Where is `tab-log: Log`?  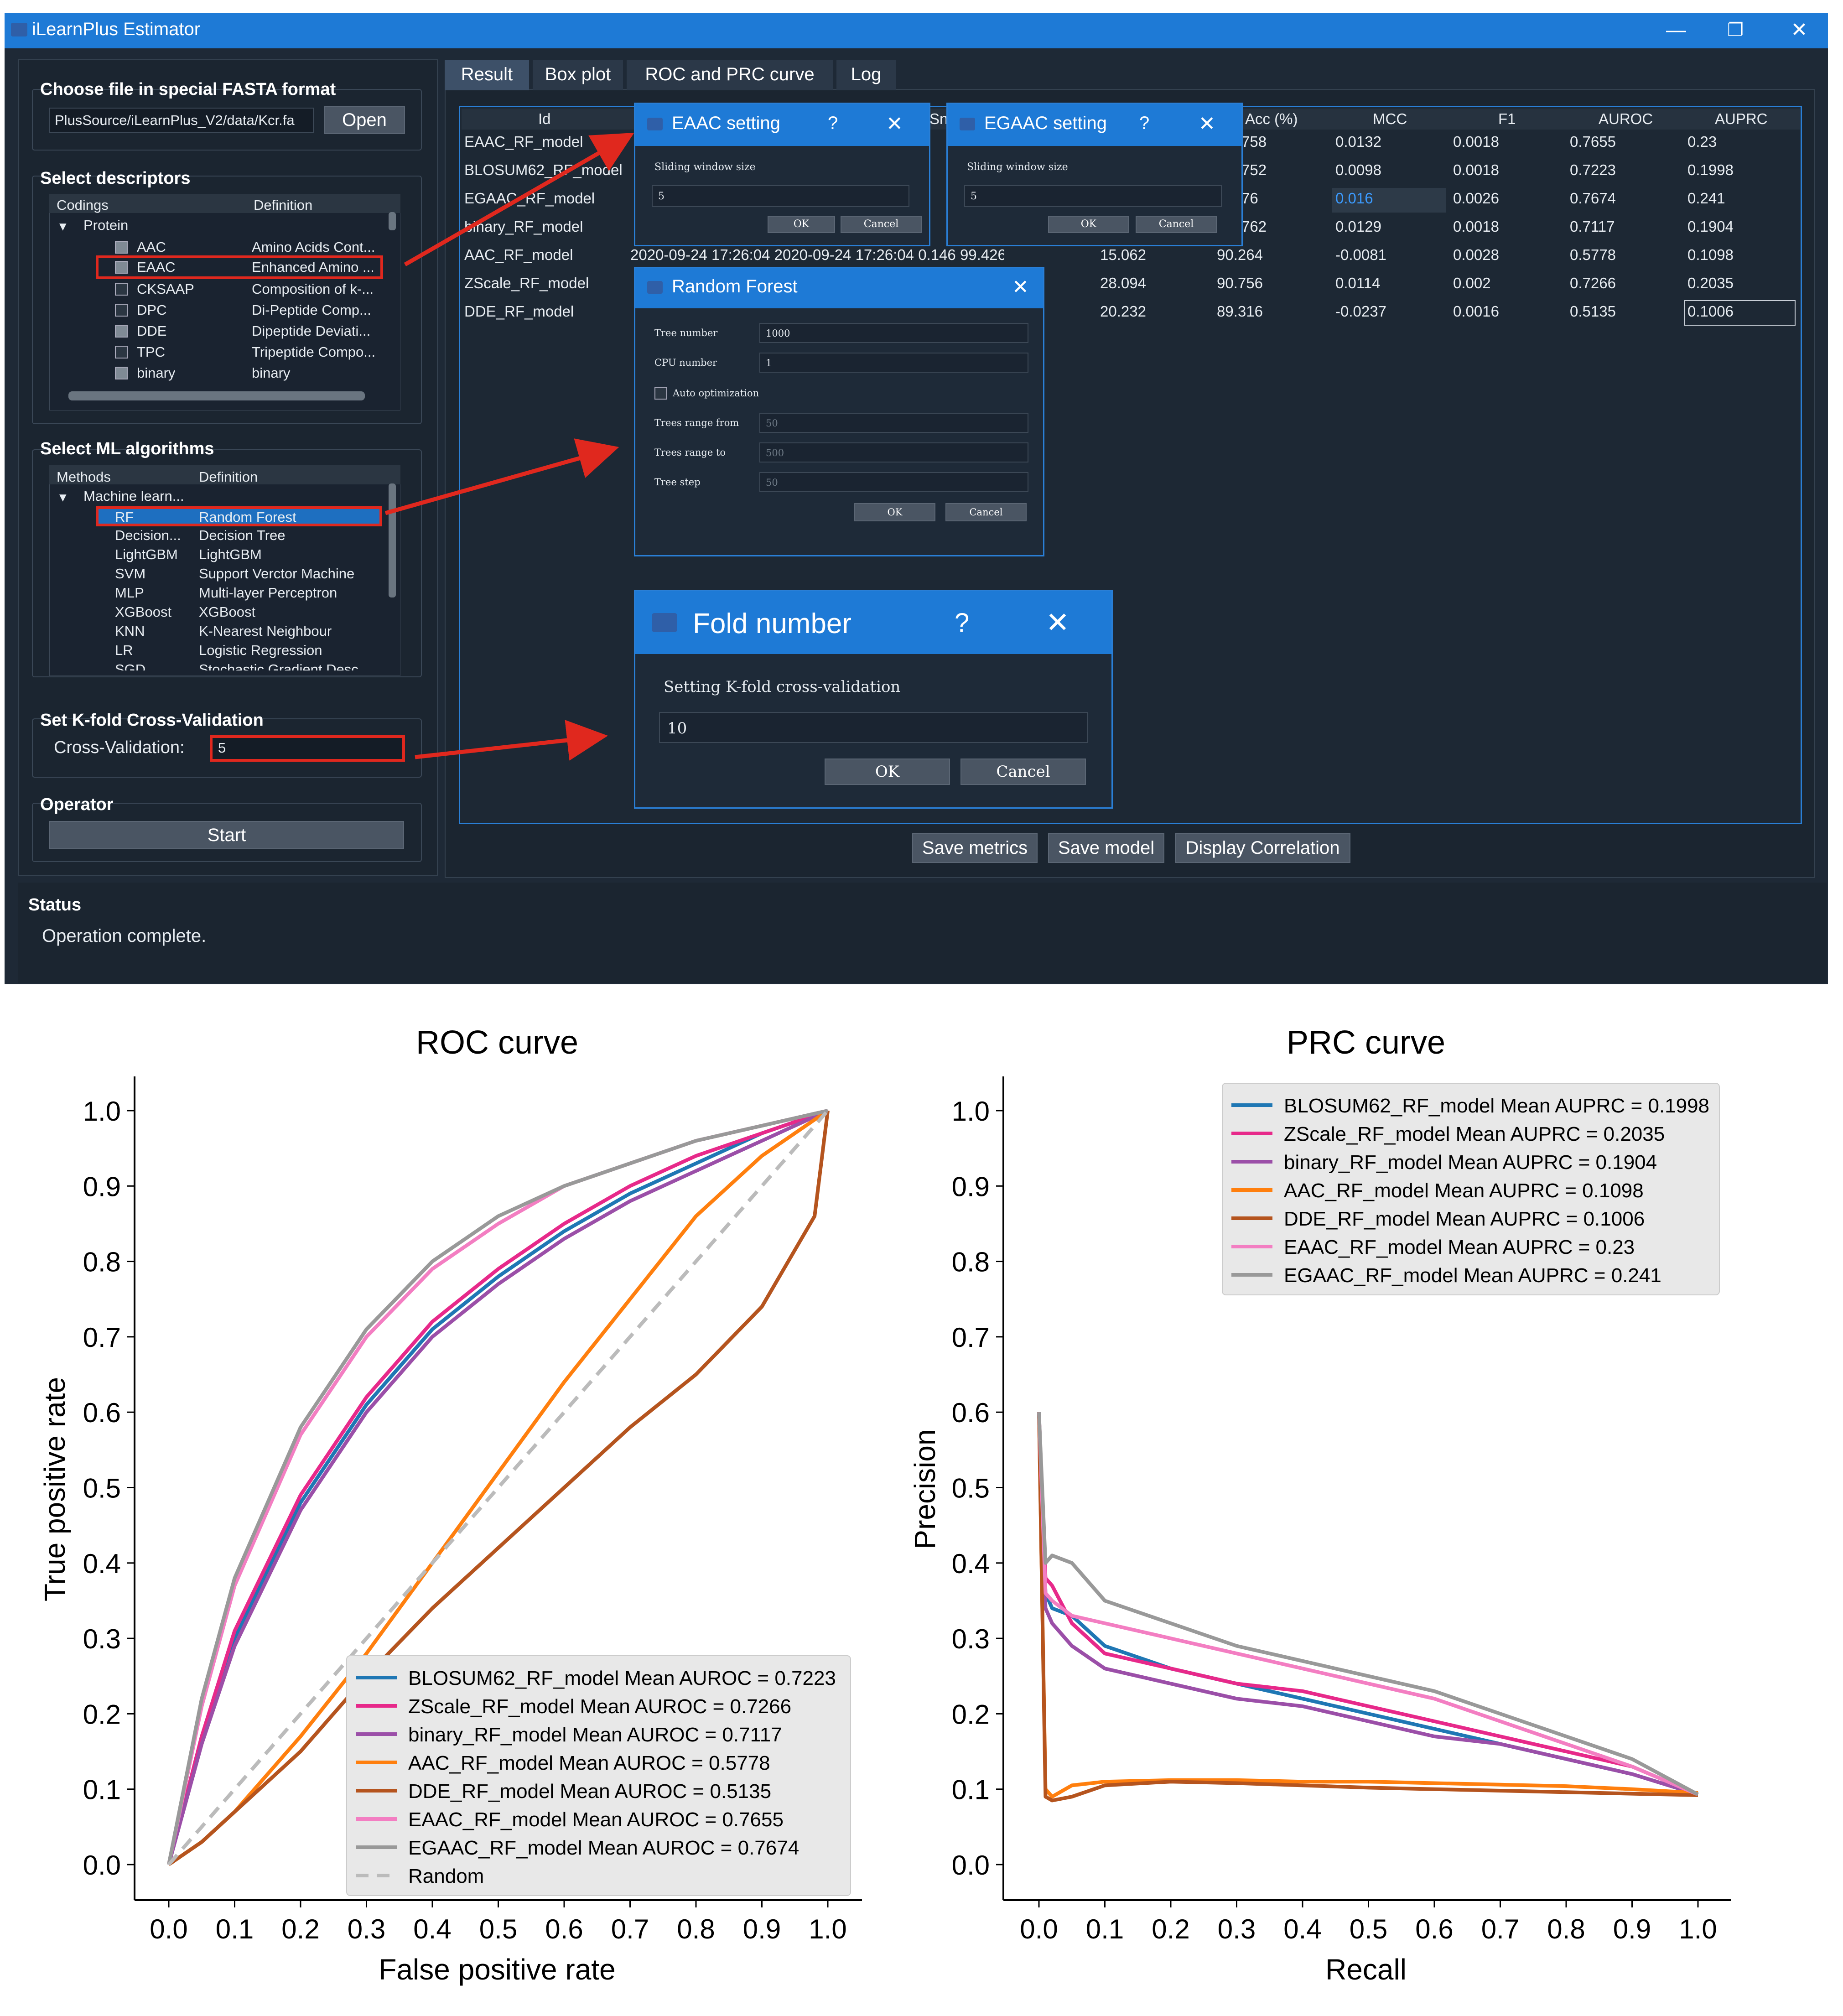
tab-log: Log is located at coordinates (866, 75).